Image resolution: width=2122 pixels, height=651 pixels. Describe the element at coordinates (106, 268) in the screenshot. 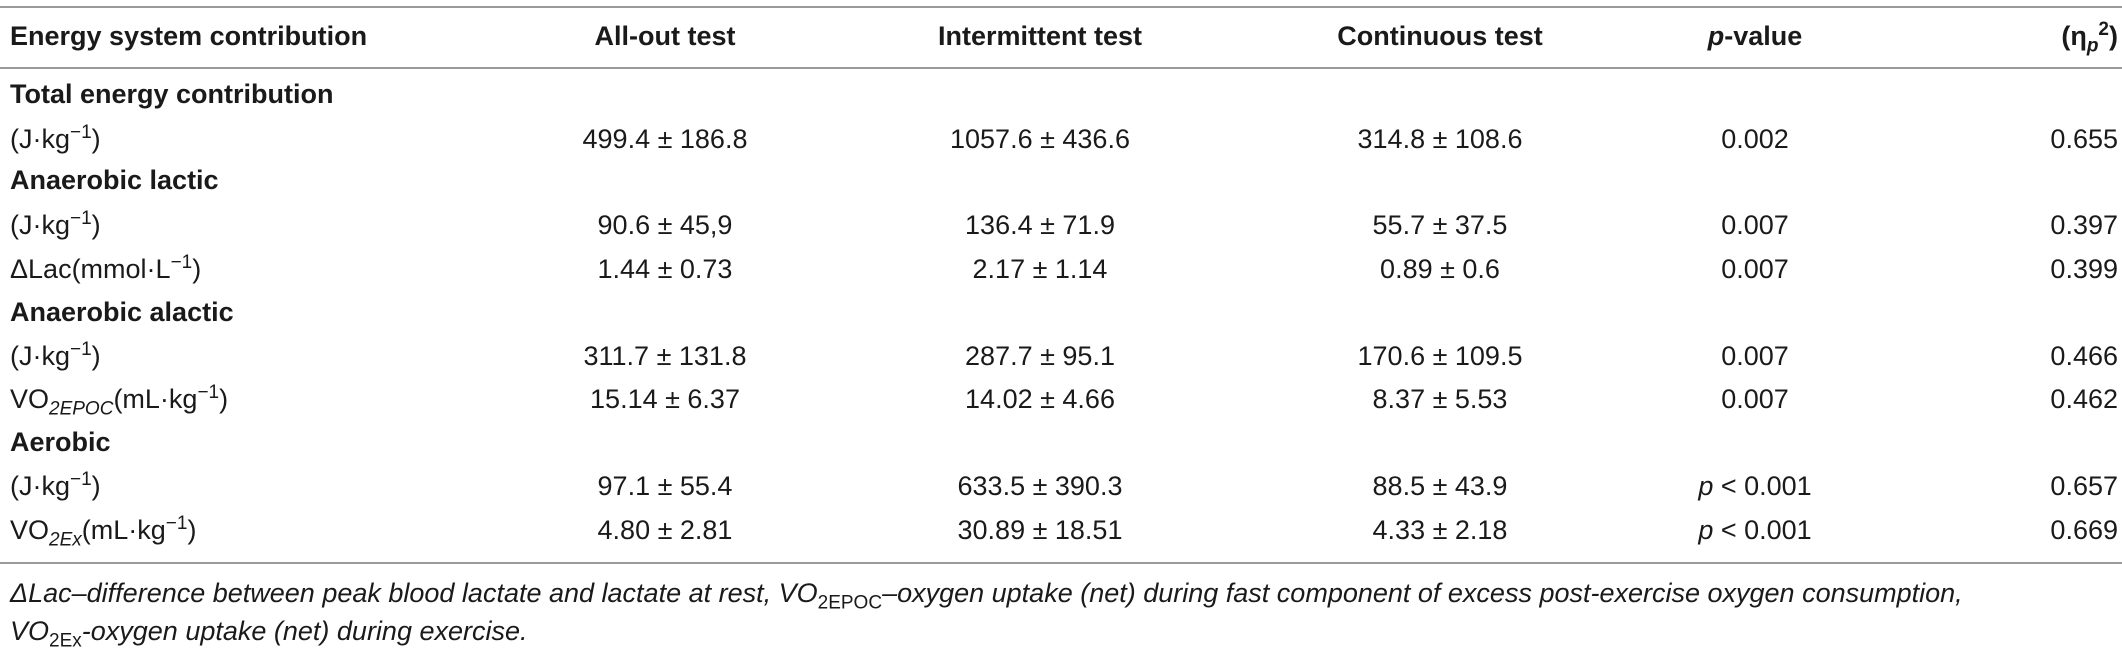

I see `row-label: ΔLac(mmol·L−1)` at that location.